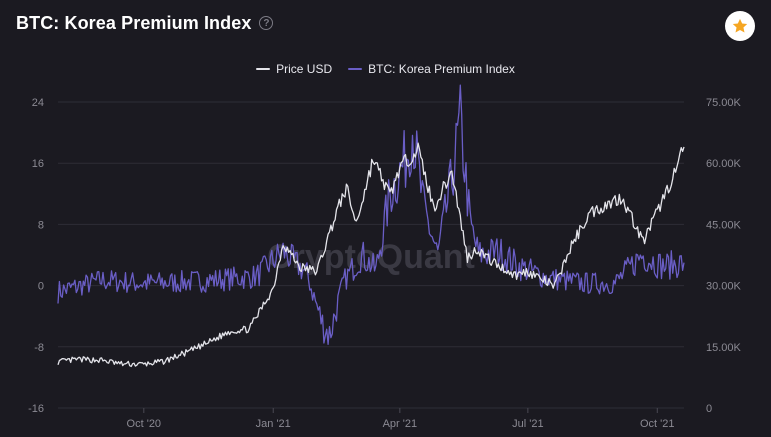 The width and height of the screenshot is (771, 437). What do you see at coordinates (724, 287) in the screenshot?
I see `y-right-tick-label: 30.00K` at bounding box center [724, 287].